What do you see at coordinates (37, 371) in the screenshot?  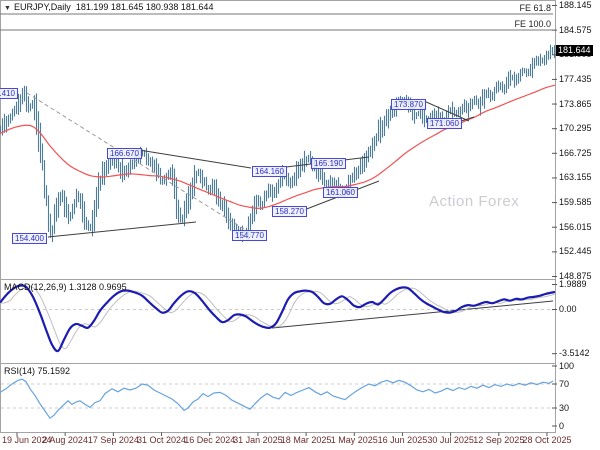 I see `rsi-label: RSI(14) 75.1592` at bounding box center [37, 371].